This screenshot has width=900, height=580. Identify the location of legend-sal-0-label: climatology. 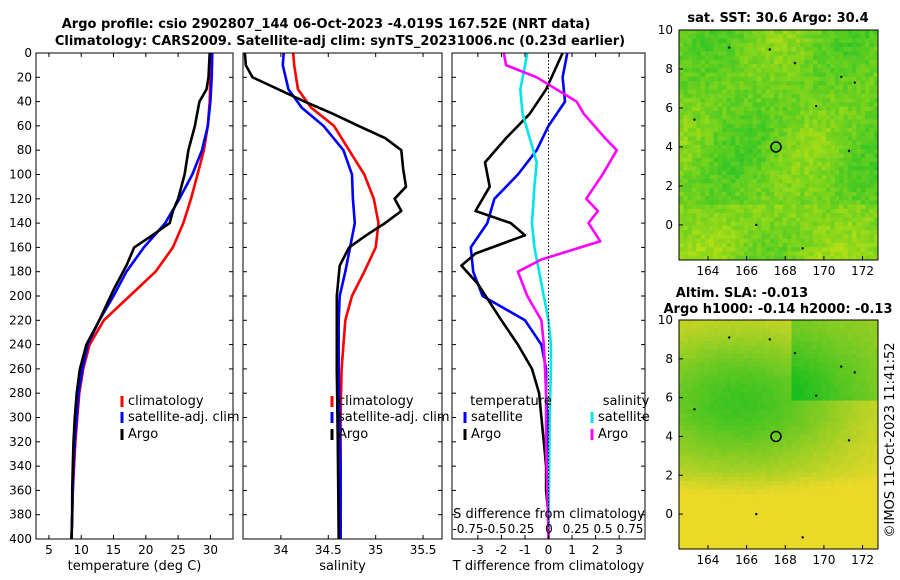
(376, 401).